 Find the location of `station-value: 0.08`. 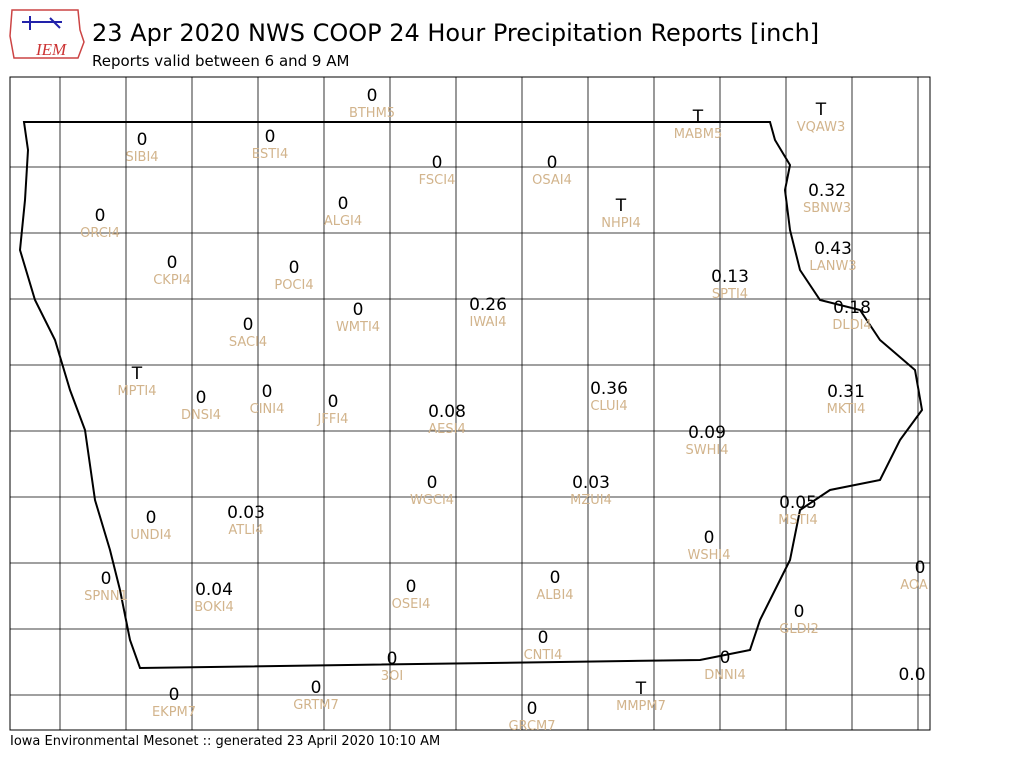

station-value: 0.08 is located at coordinates (447, 412).